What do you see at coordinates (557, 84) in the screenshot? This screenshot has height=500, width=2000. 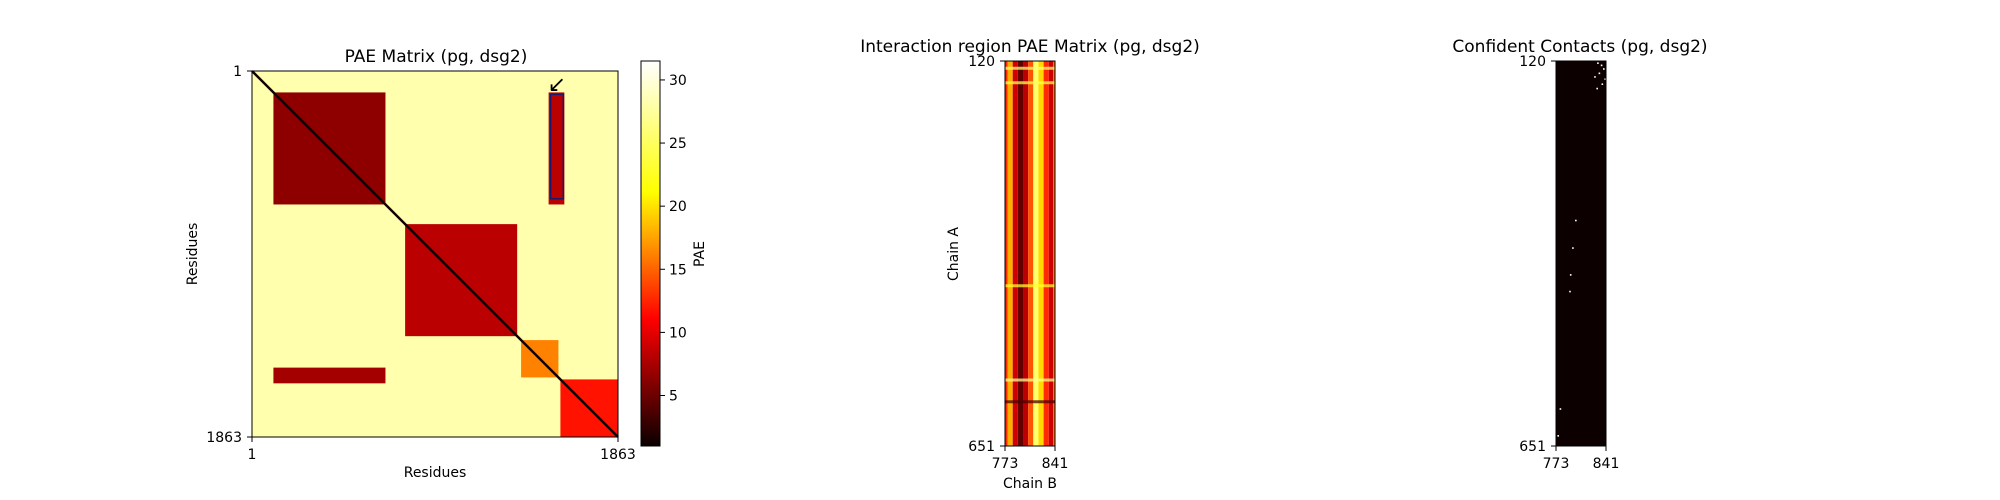 I see `region-arrow-annotation: ↙` at bounding box center [557, 84].